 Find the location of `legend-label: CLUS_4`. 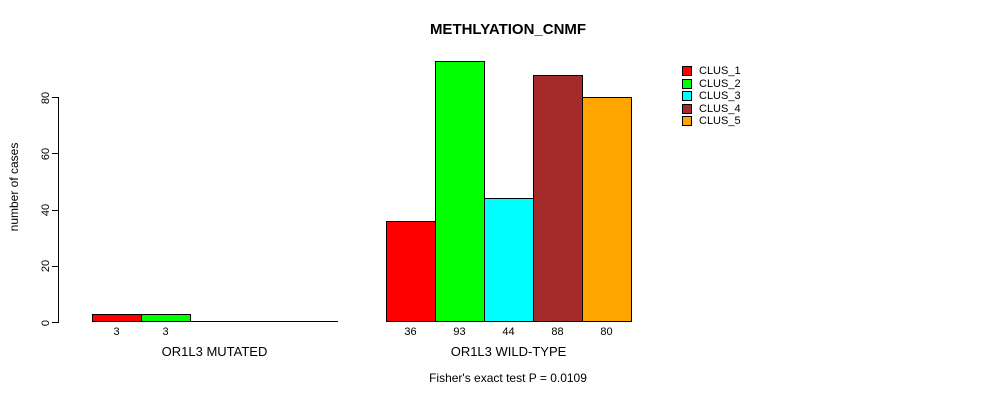

legend-label: CLUS_4 is located at coordinates (720, 108).